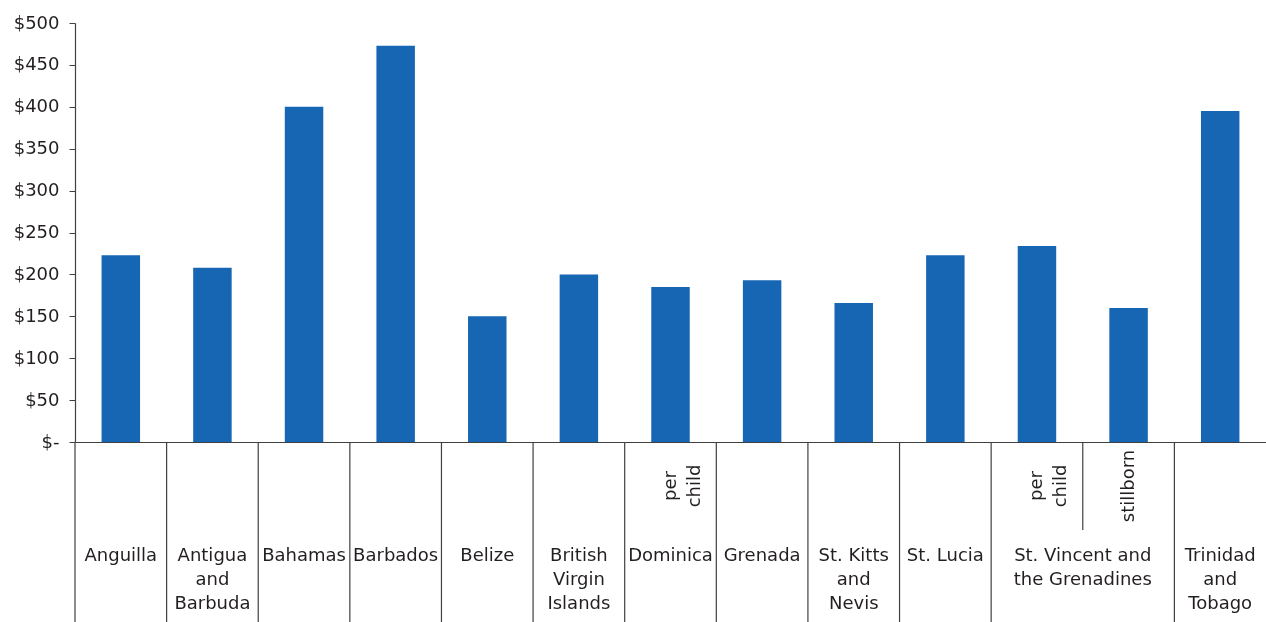 This screenshot has width=1266, height=622. I want to click on y-tick-label: $250, so click(36, 231).